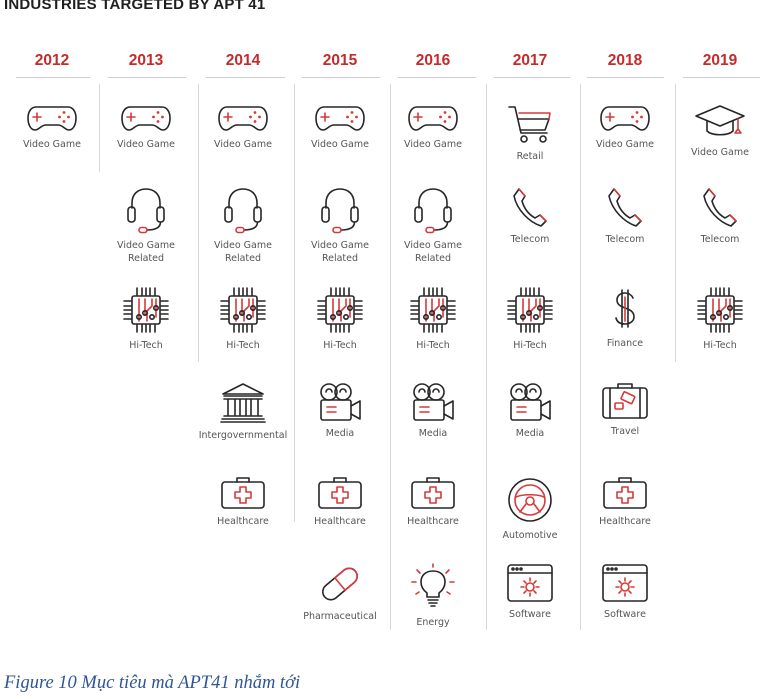 The height and width of the screenshot is (699, 778). I want to click on government-building-icon, so click(243, 403).